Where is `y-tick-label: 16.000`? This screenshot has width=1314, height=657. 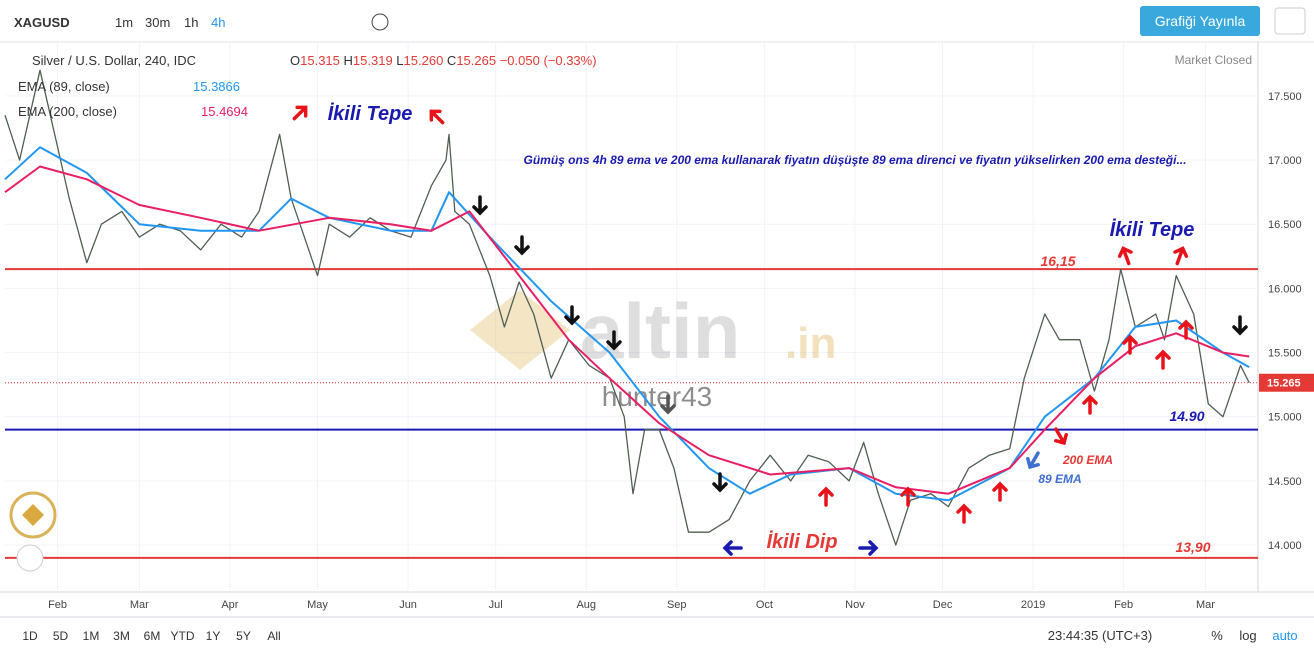
y-tick-label: 16.000 is located at coordinates (1285, 289).